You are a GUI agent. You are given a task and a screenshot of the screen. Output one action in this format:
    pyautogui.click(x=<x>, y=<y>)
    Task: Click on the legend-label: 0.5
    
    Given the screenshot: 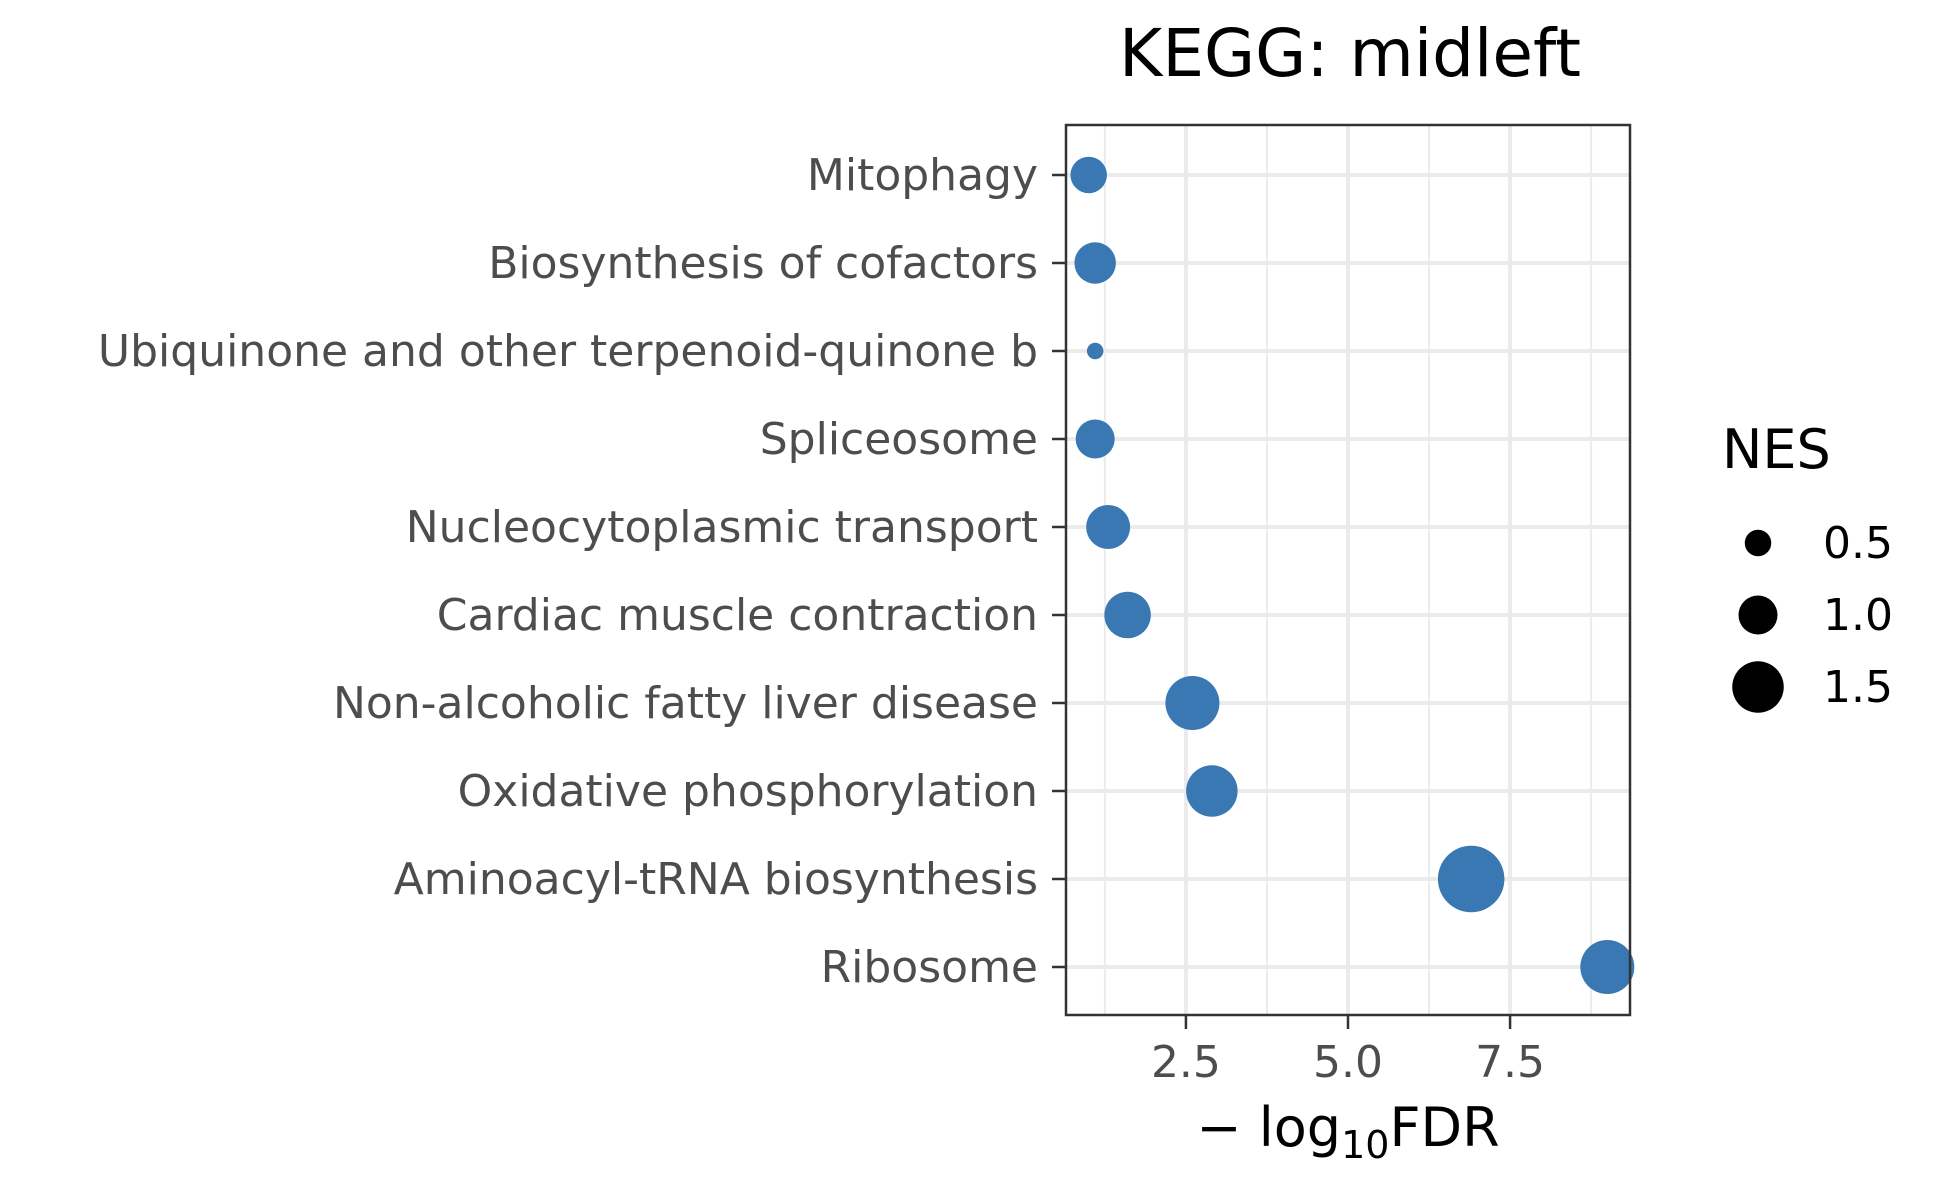 What is the action you would take?
    pyautogui.click(x=1858, y=543)
    